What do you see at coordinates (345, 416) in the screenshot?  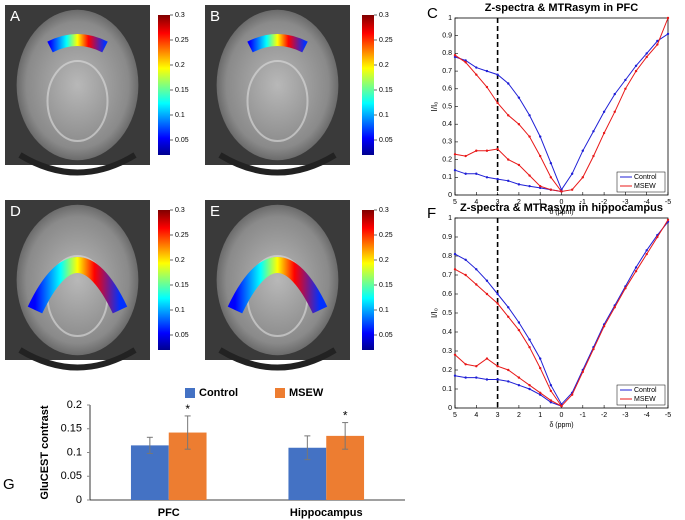 I see `significance-mark: *` at bounding box center [345, 416].